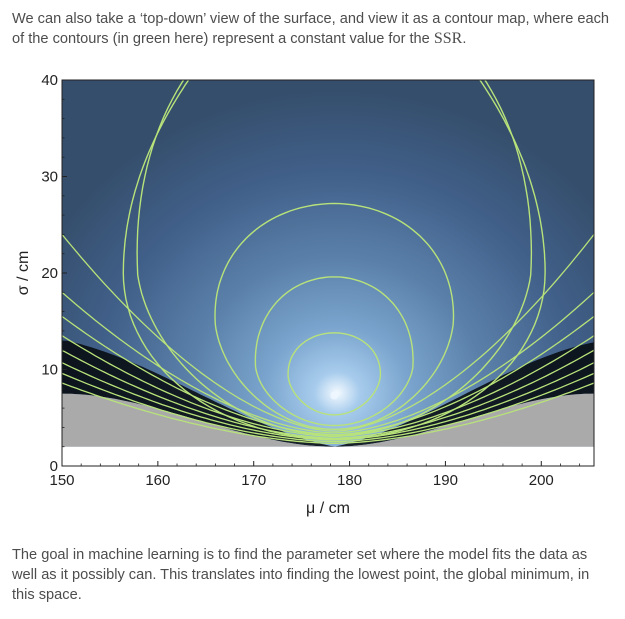 The height and width of the screenshot is (619, 625). What do you see at coordinates (349, 480) in the screenshot?
I see `x-tick-label: 180` at bounding box center [349, 480].